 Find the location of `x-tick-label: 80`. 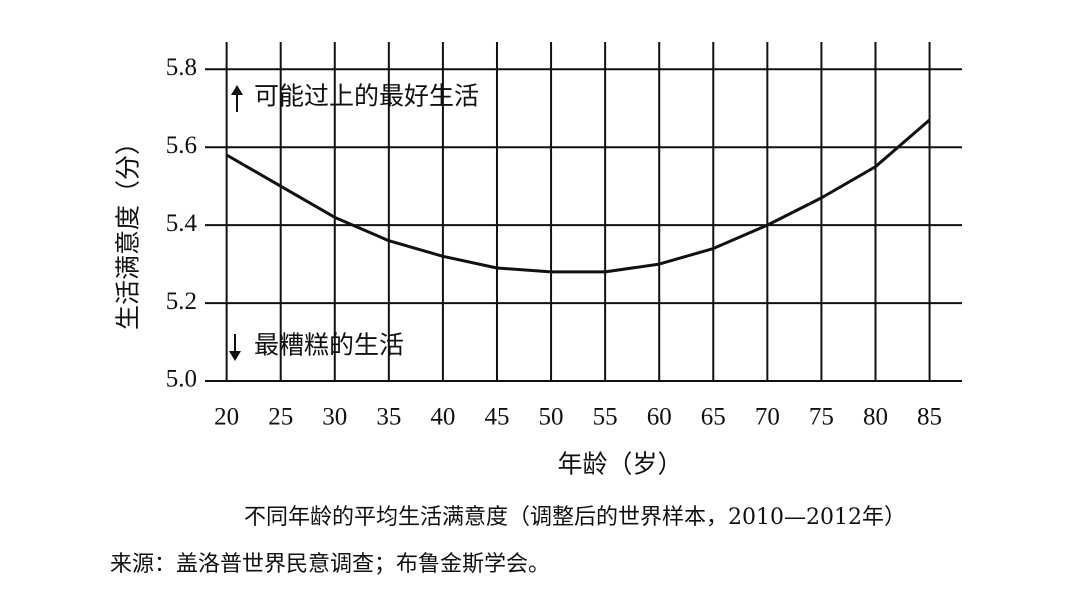

x-tick-label: 80 is located at coordinates (875, 417).